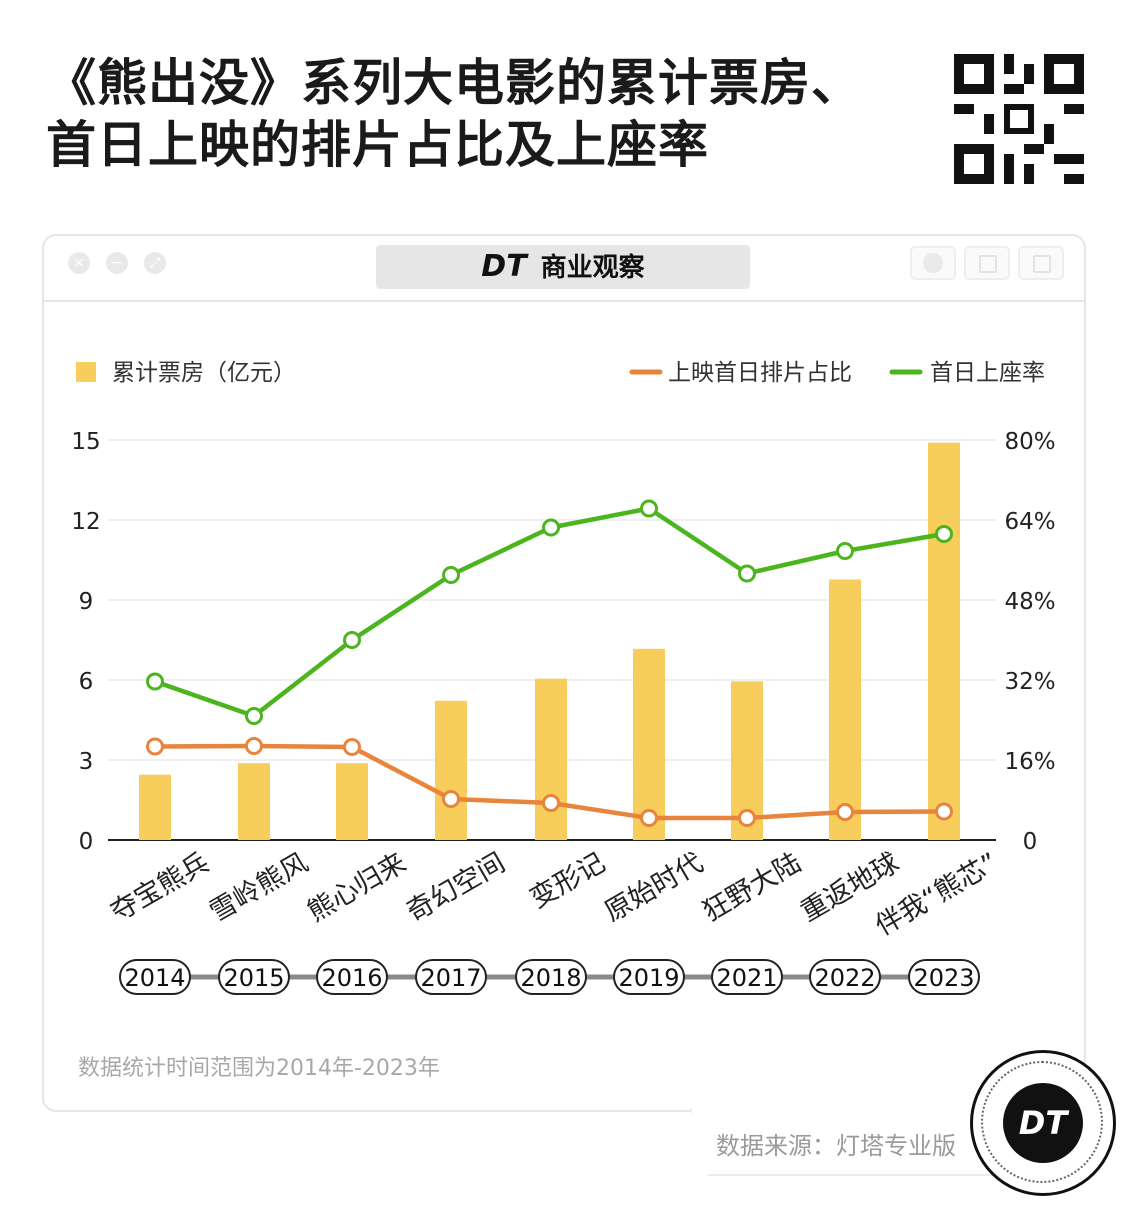 The width and height of the screenshot is (1125, 1224). Describe the element at coordinates (592, 268) in the screenshot. I see `brand-name: 商业观察` at that location.